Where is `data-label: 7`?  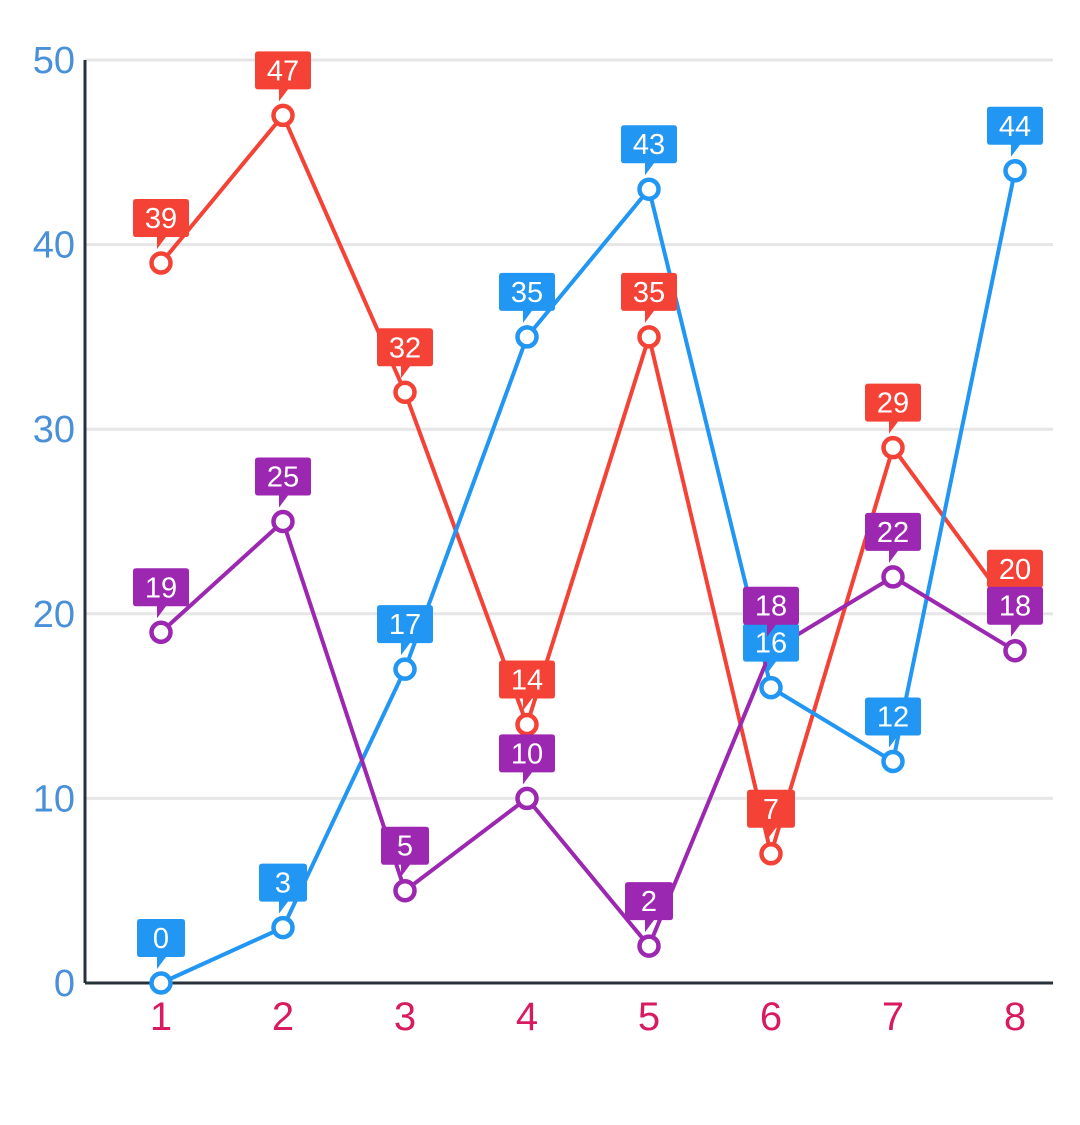 data-label: 7 is located at coordinates (771, 814).